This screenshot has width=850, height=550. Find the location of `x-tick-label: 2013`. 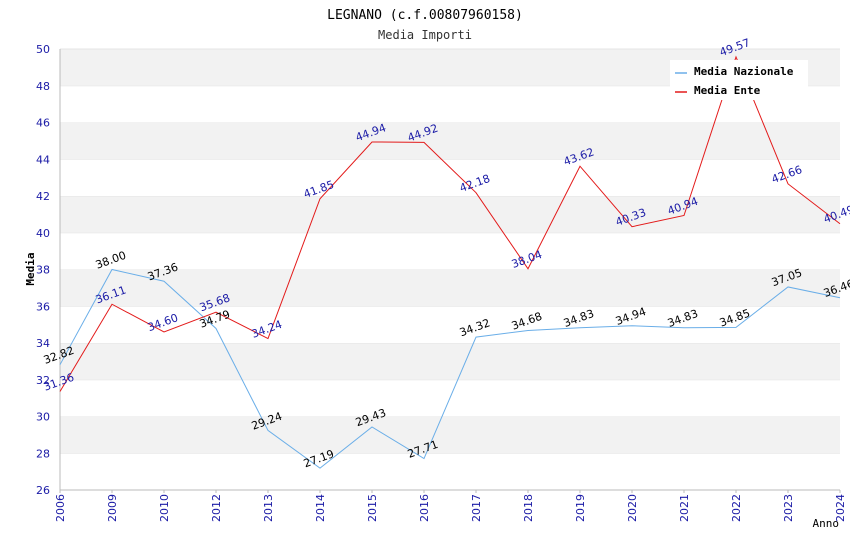

x-tick-label: 2013 is located at coordinates (268, 508).